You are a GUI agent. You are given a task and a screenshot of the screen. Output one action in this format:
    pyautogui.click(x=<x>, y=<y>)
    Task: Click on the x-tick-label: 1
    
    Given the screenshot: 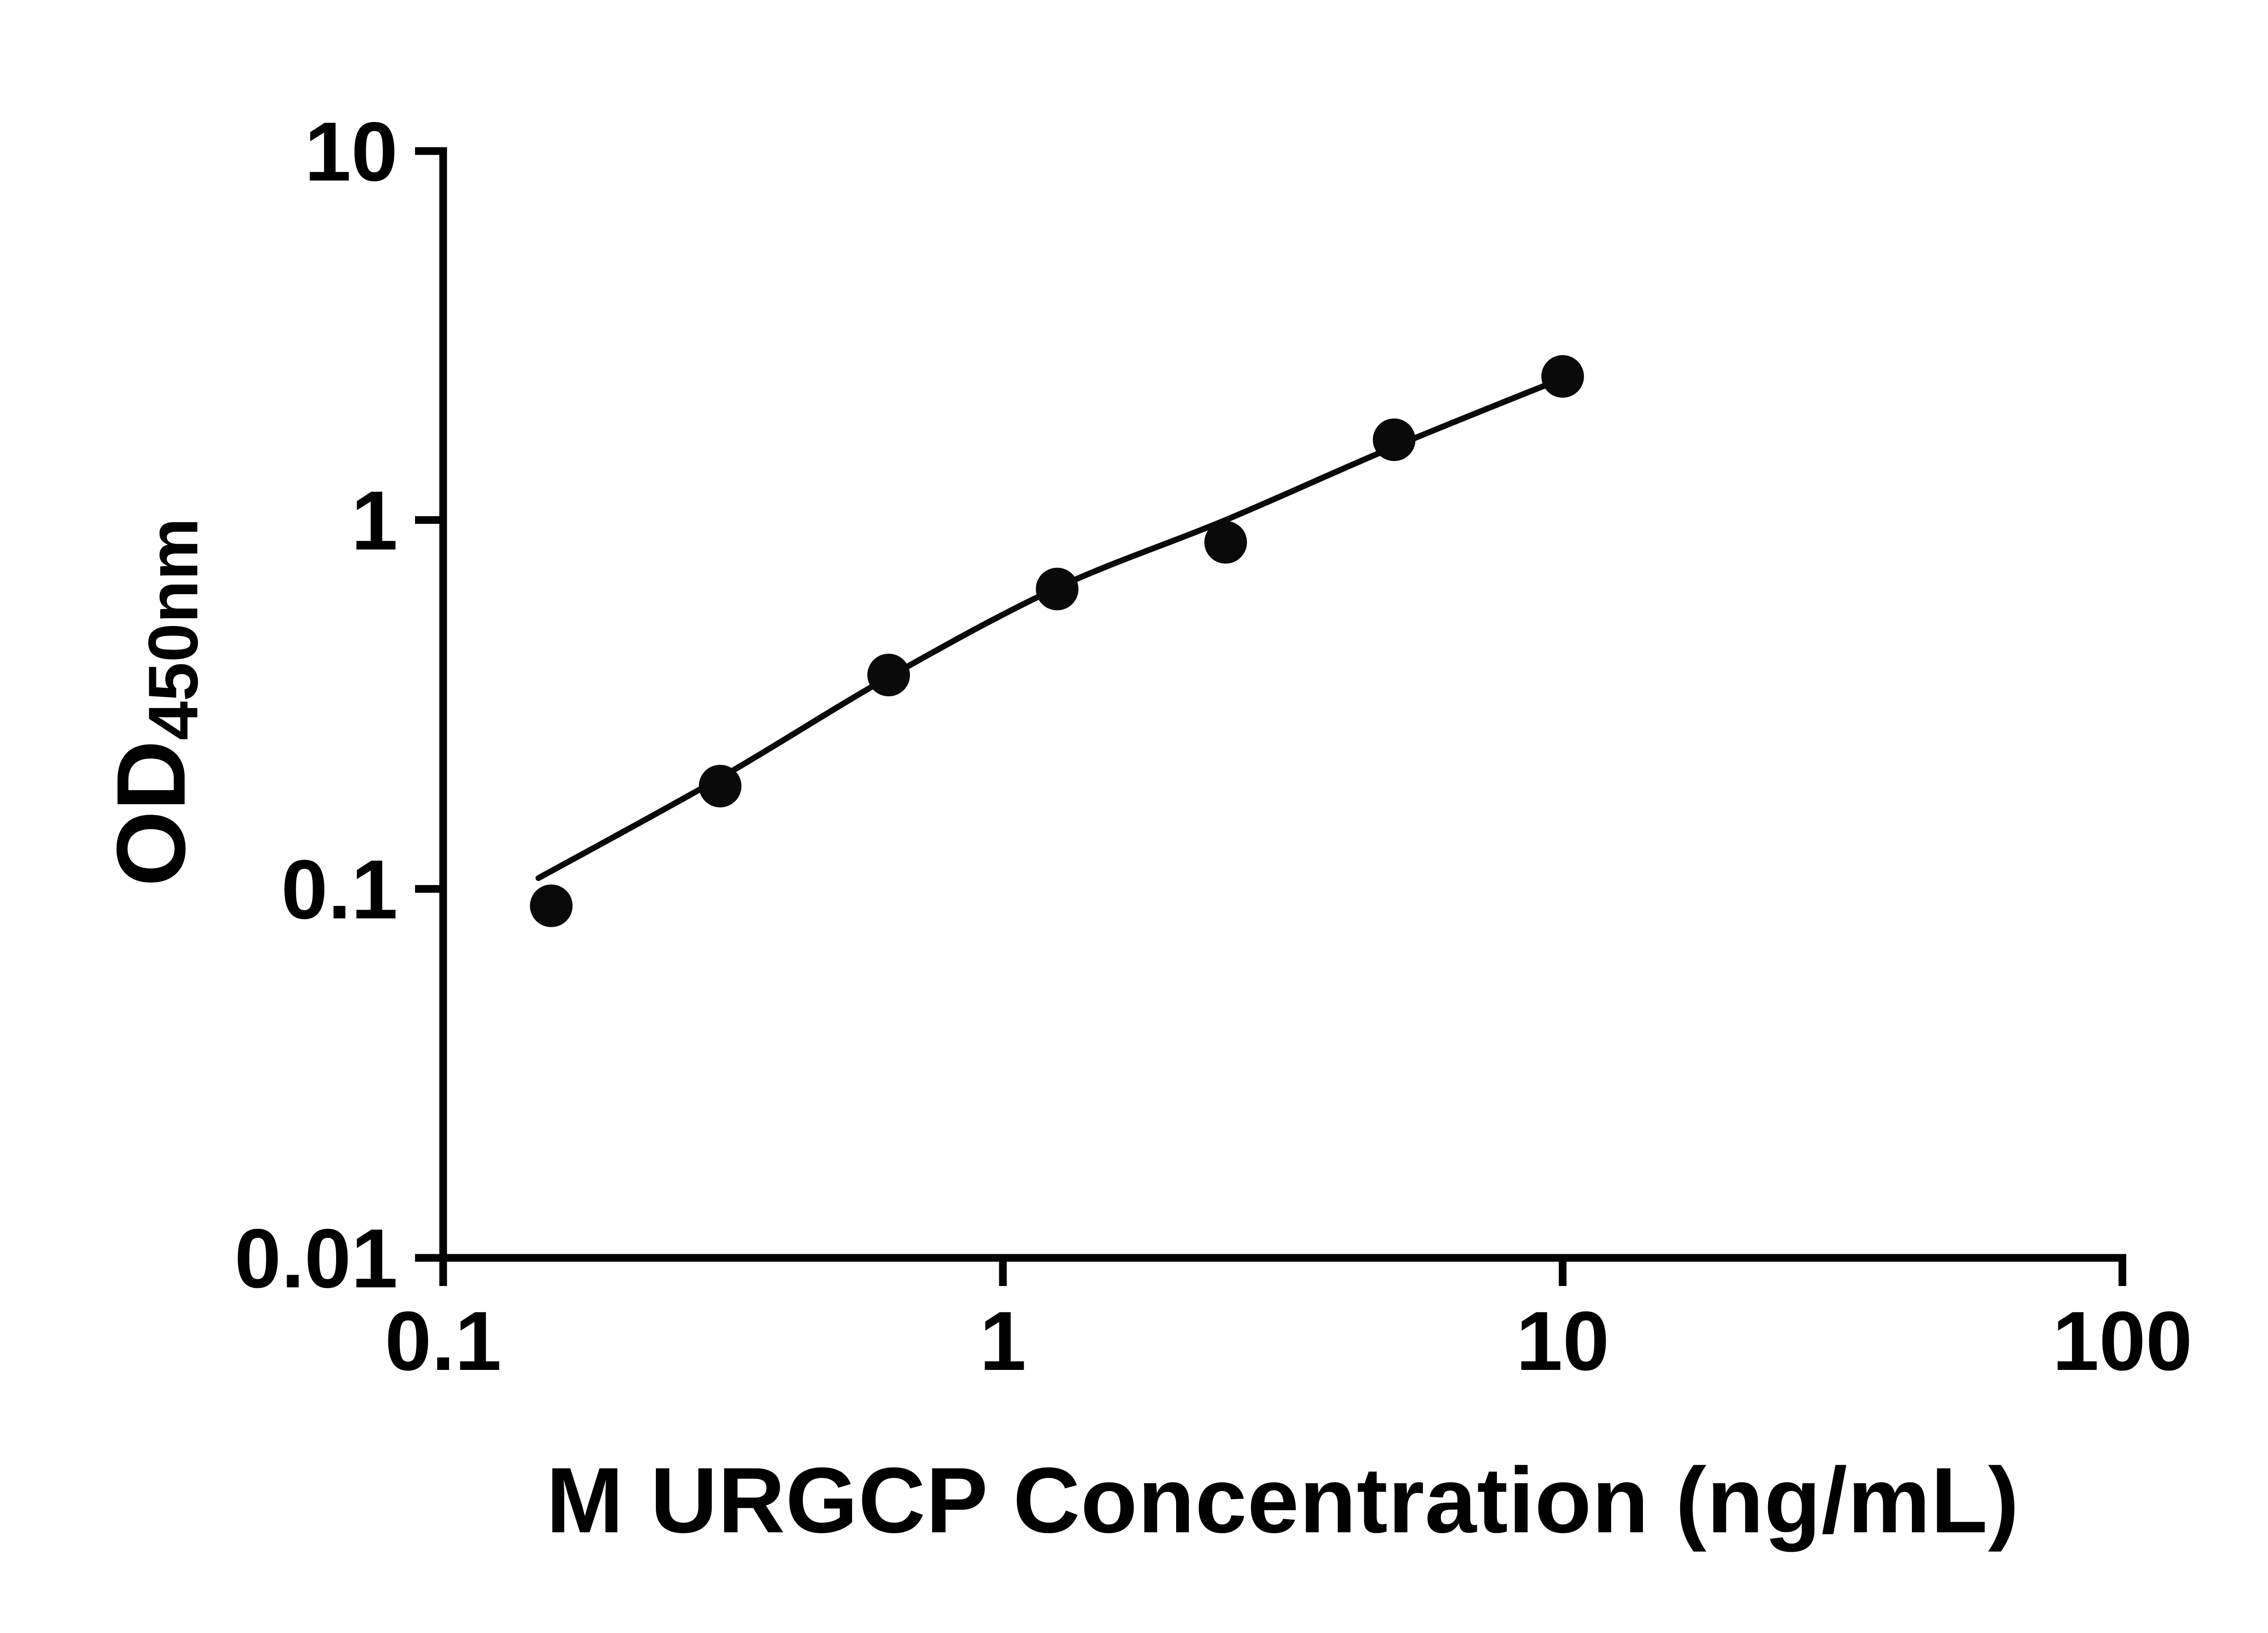 What is the action you would take?
    pyautogui.click(x=1003, y=1341)
    